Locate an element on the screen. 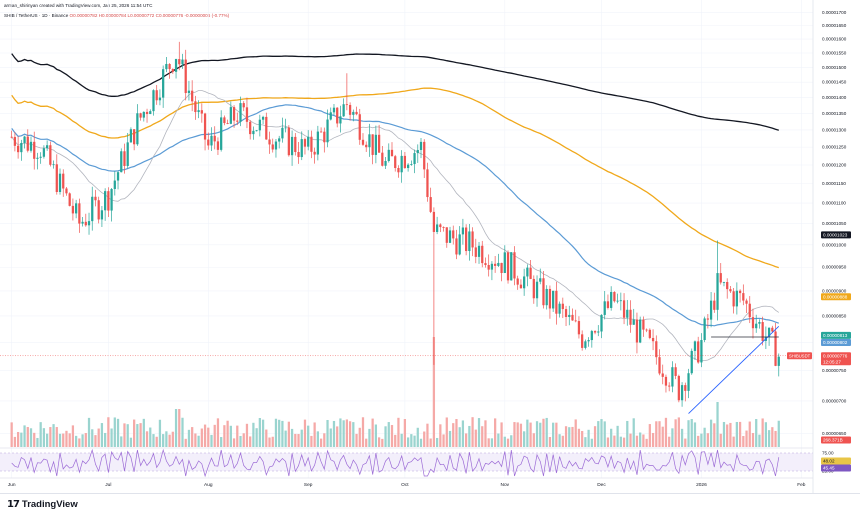 This screenshot has width=860, height=516. ma100-value-label: 0.00000888 is located at coordinates (835, 296).